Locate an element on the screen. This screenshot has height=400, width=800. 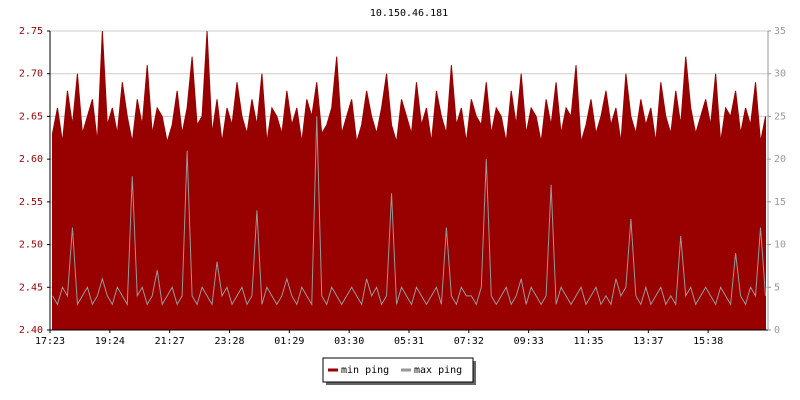
y-tick-label: 2.75 is located at coordinates (31, 31).